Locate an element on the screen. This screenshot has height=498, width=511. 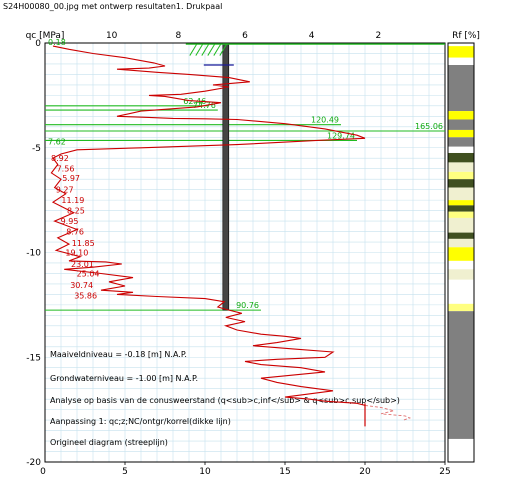
design-level-label: 0.18 is located at coordinates (57, 42).